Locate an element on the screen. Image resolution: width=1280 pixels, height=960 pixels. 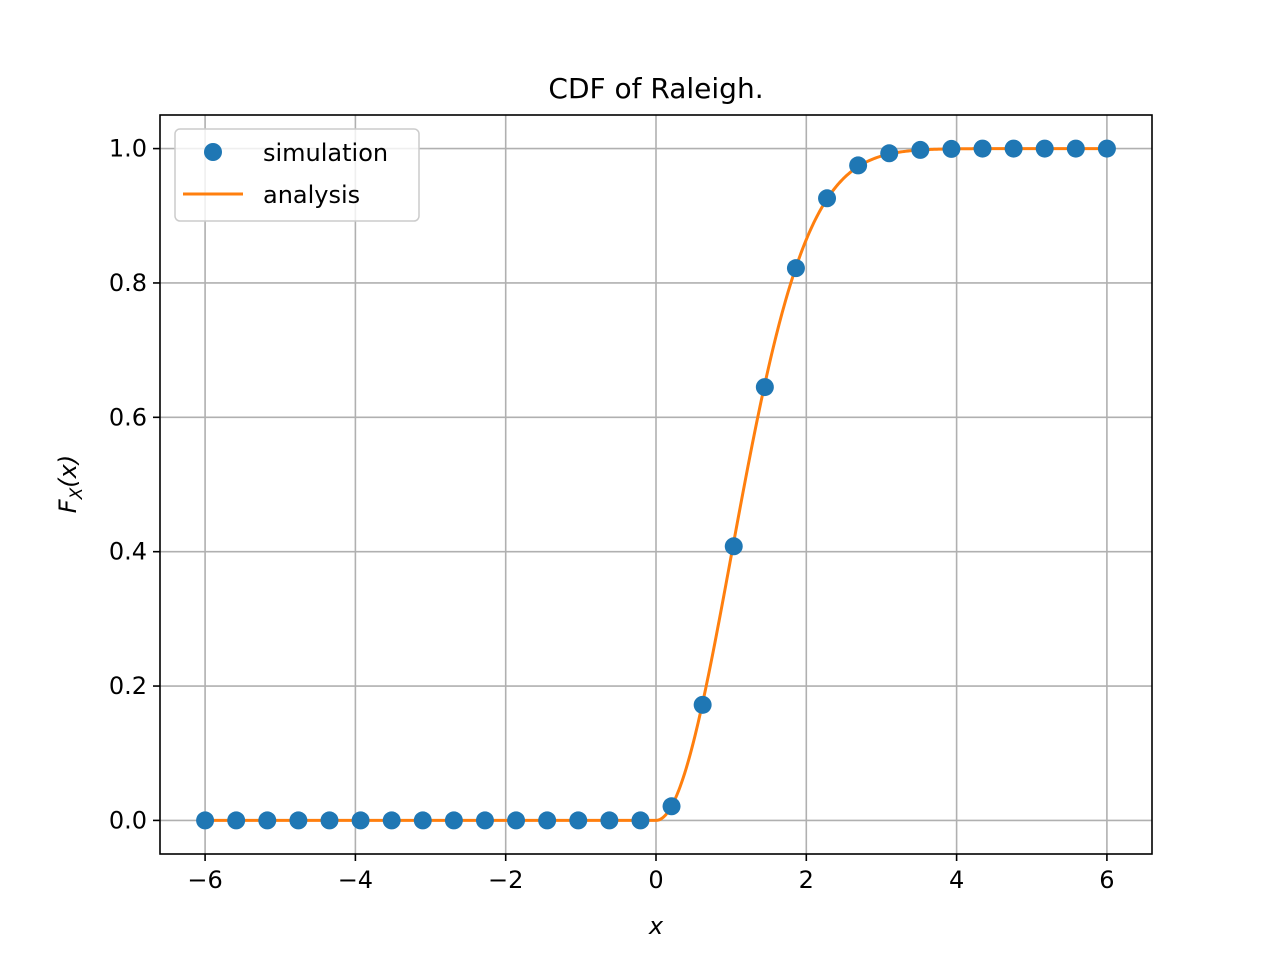
legend-marker-simulation is located at coordinates (213, 152).